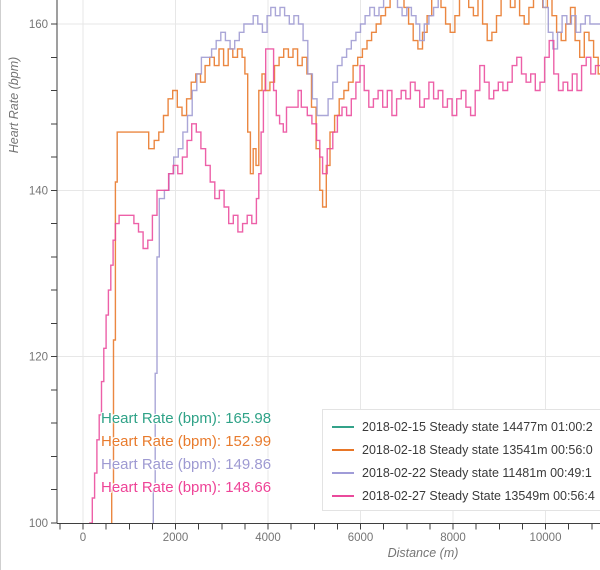 The width and height of the screenshot is (600, 570). I want to click on legend-item: 2018-02-15 Steady state 14477m 01:00:2, so click(461, 426).